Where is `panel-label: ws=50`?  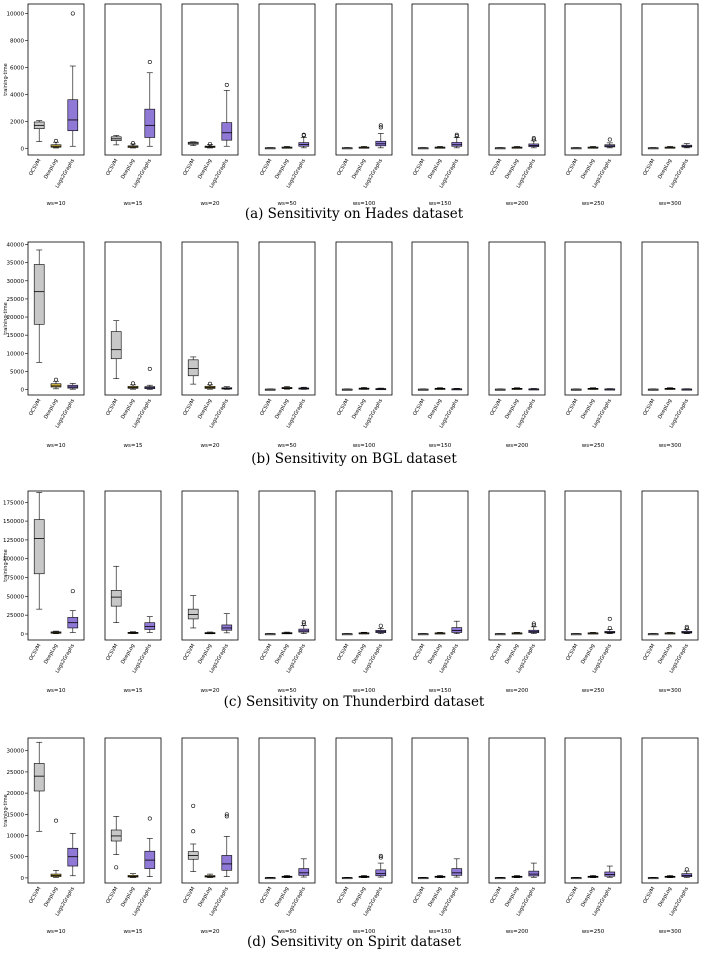
panel-label: ws=50 is located at coordinates (287, 932).